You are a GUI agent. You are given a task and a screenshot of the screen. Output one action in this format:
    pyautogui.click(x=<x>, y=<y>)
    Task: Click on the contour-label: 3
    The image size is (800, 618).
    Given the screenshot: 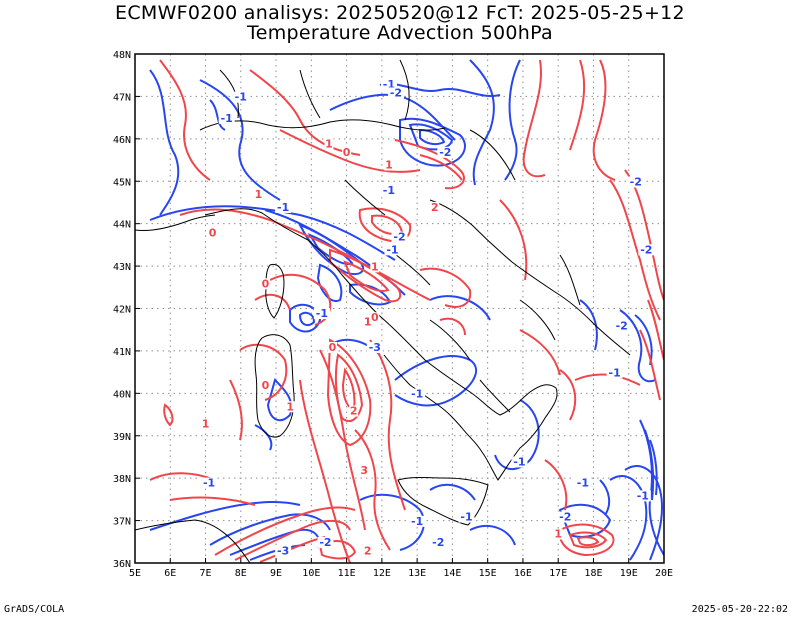 What is the action you would take?
    pyautogui.click(x=364, y=470)
    